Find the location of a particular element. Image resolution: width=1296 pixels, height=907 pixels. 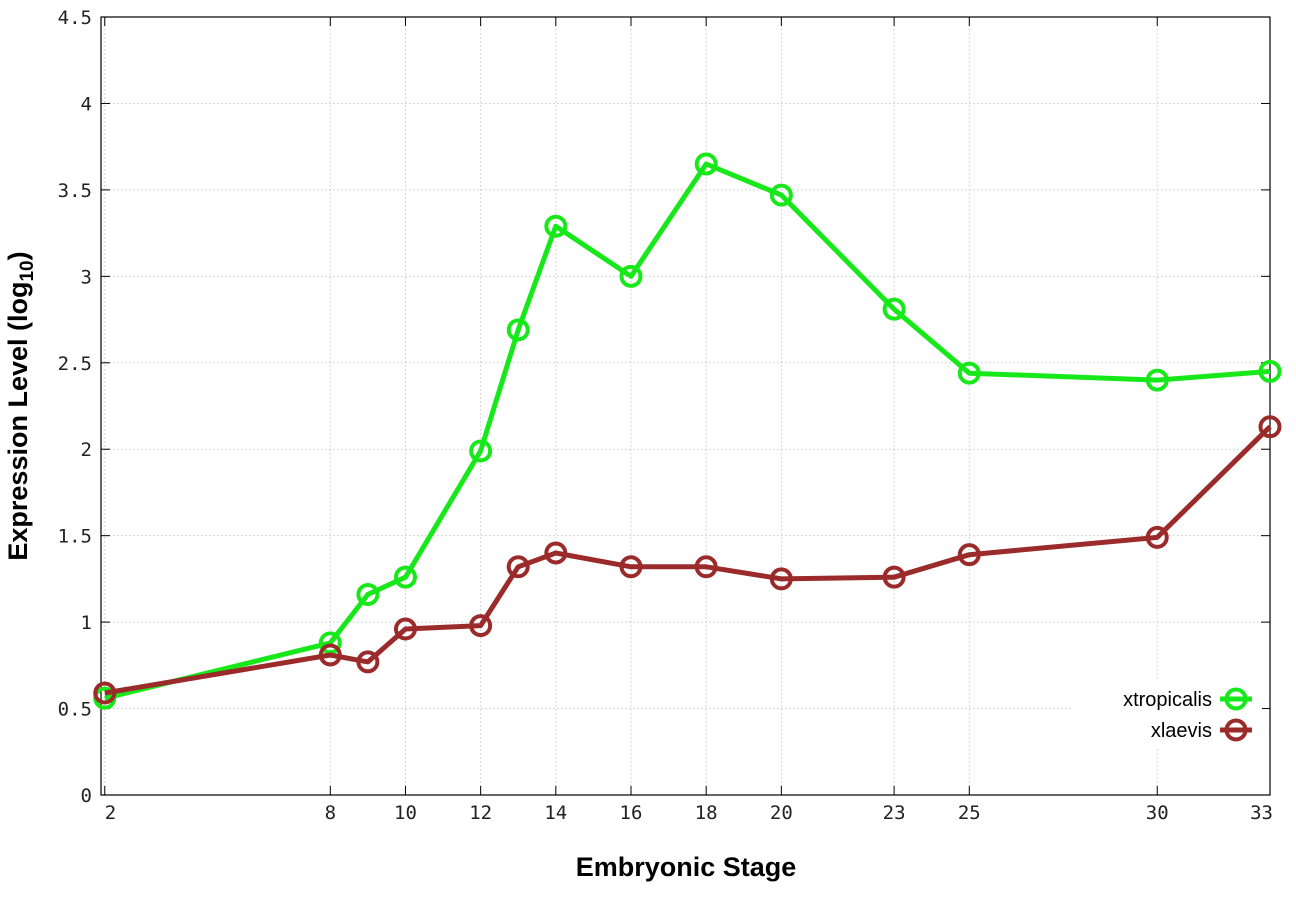

y-tick-label: 1 is located at coordinates (86, 623).